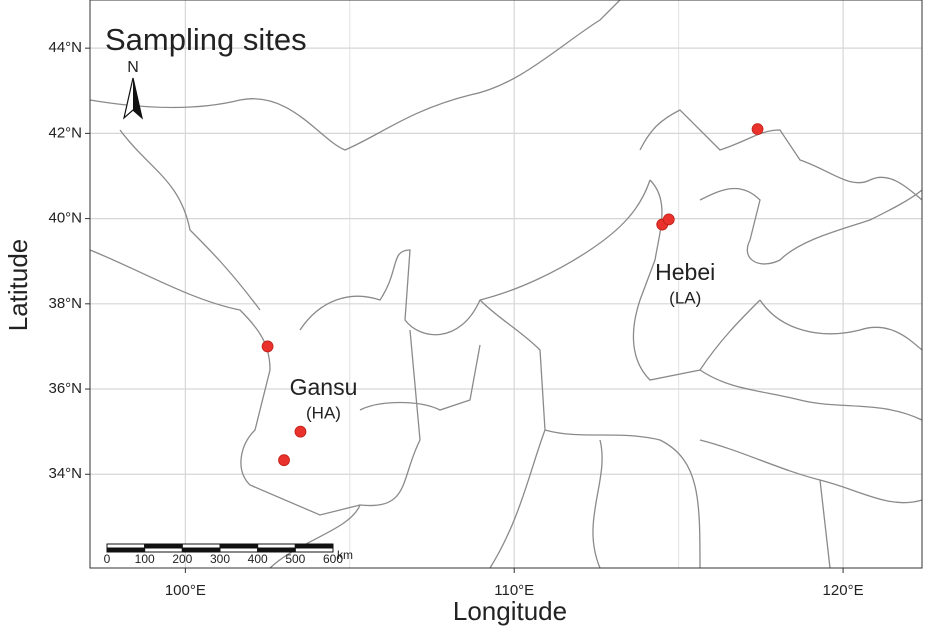 The height and width of the screenshot is (634, 935). Describe the element at coordinates (65, 303) in the screenshot. I see `y-tick-label: 38°N` at that location.